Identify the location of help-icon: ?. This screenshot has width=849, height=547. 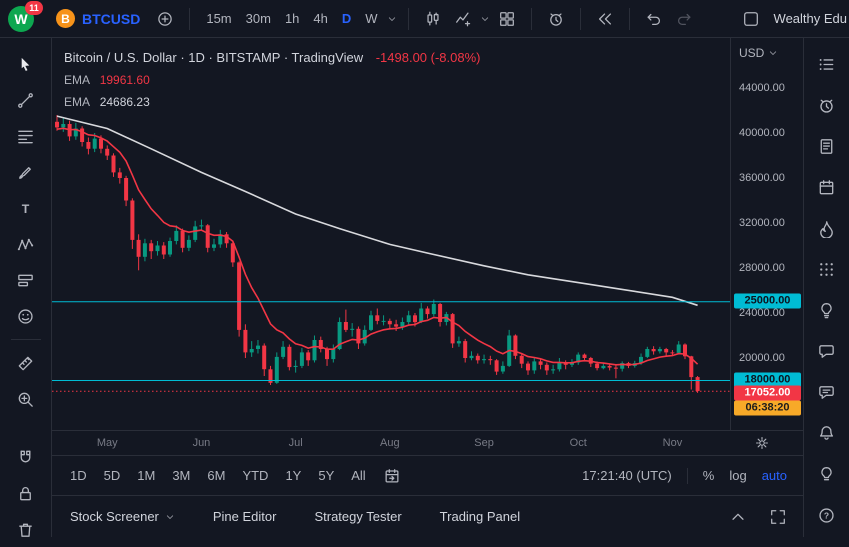
(826, 515).